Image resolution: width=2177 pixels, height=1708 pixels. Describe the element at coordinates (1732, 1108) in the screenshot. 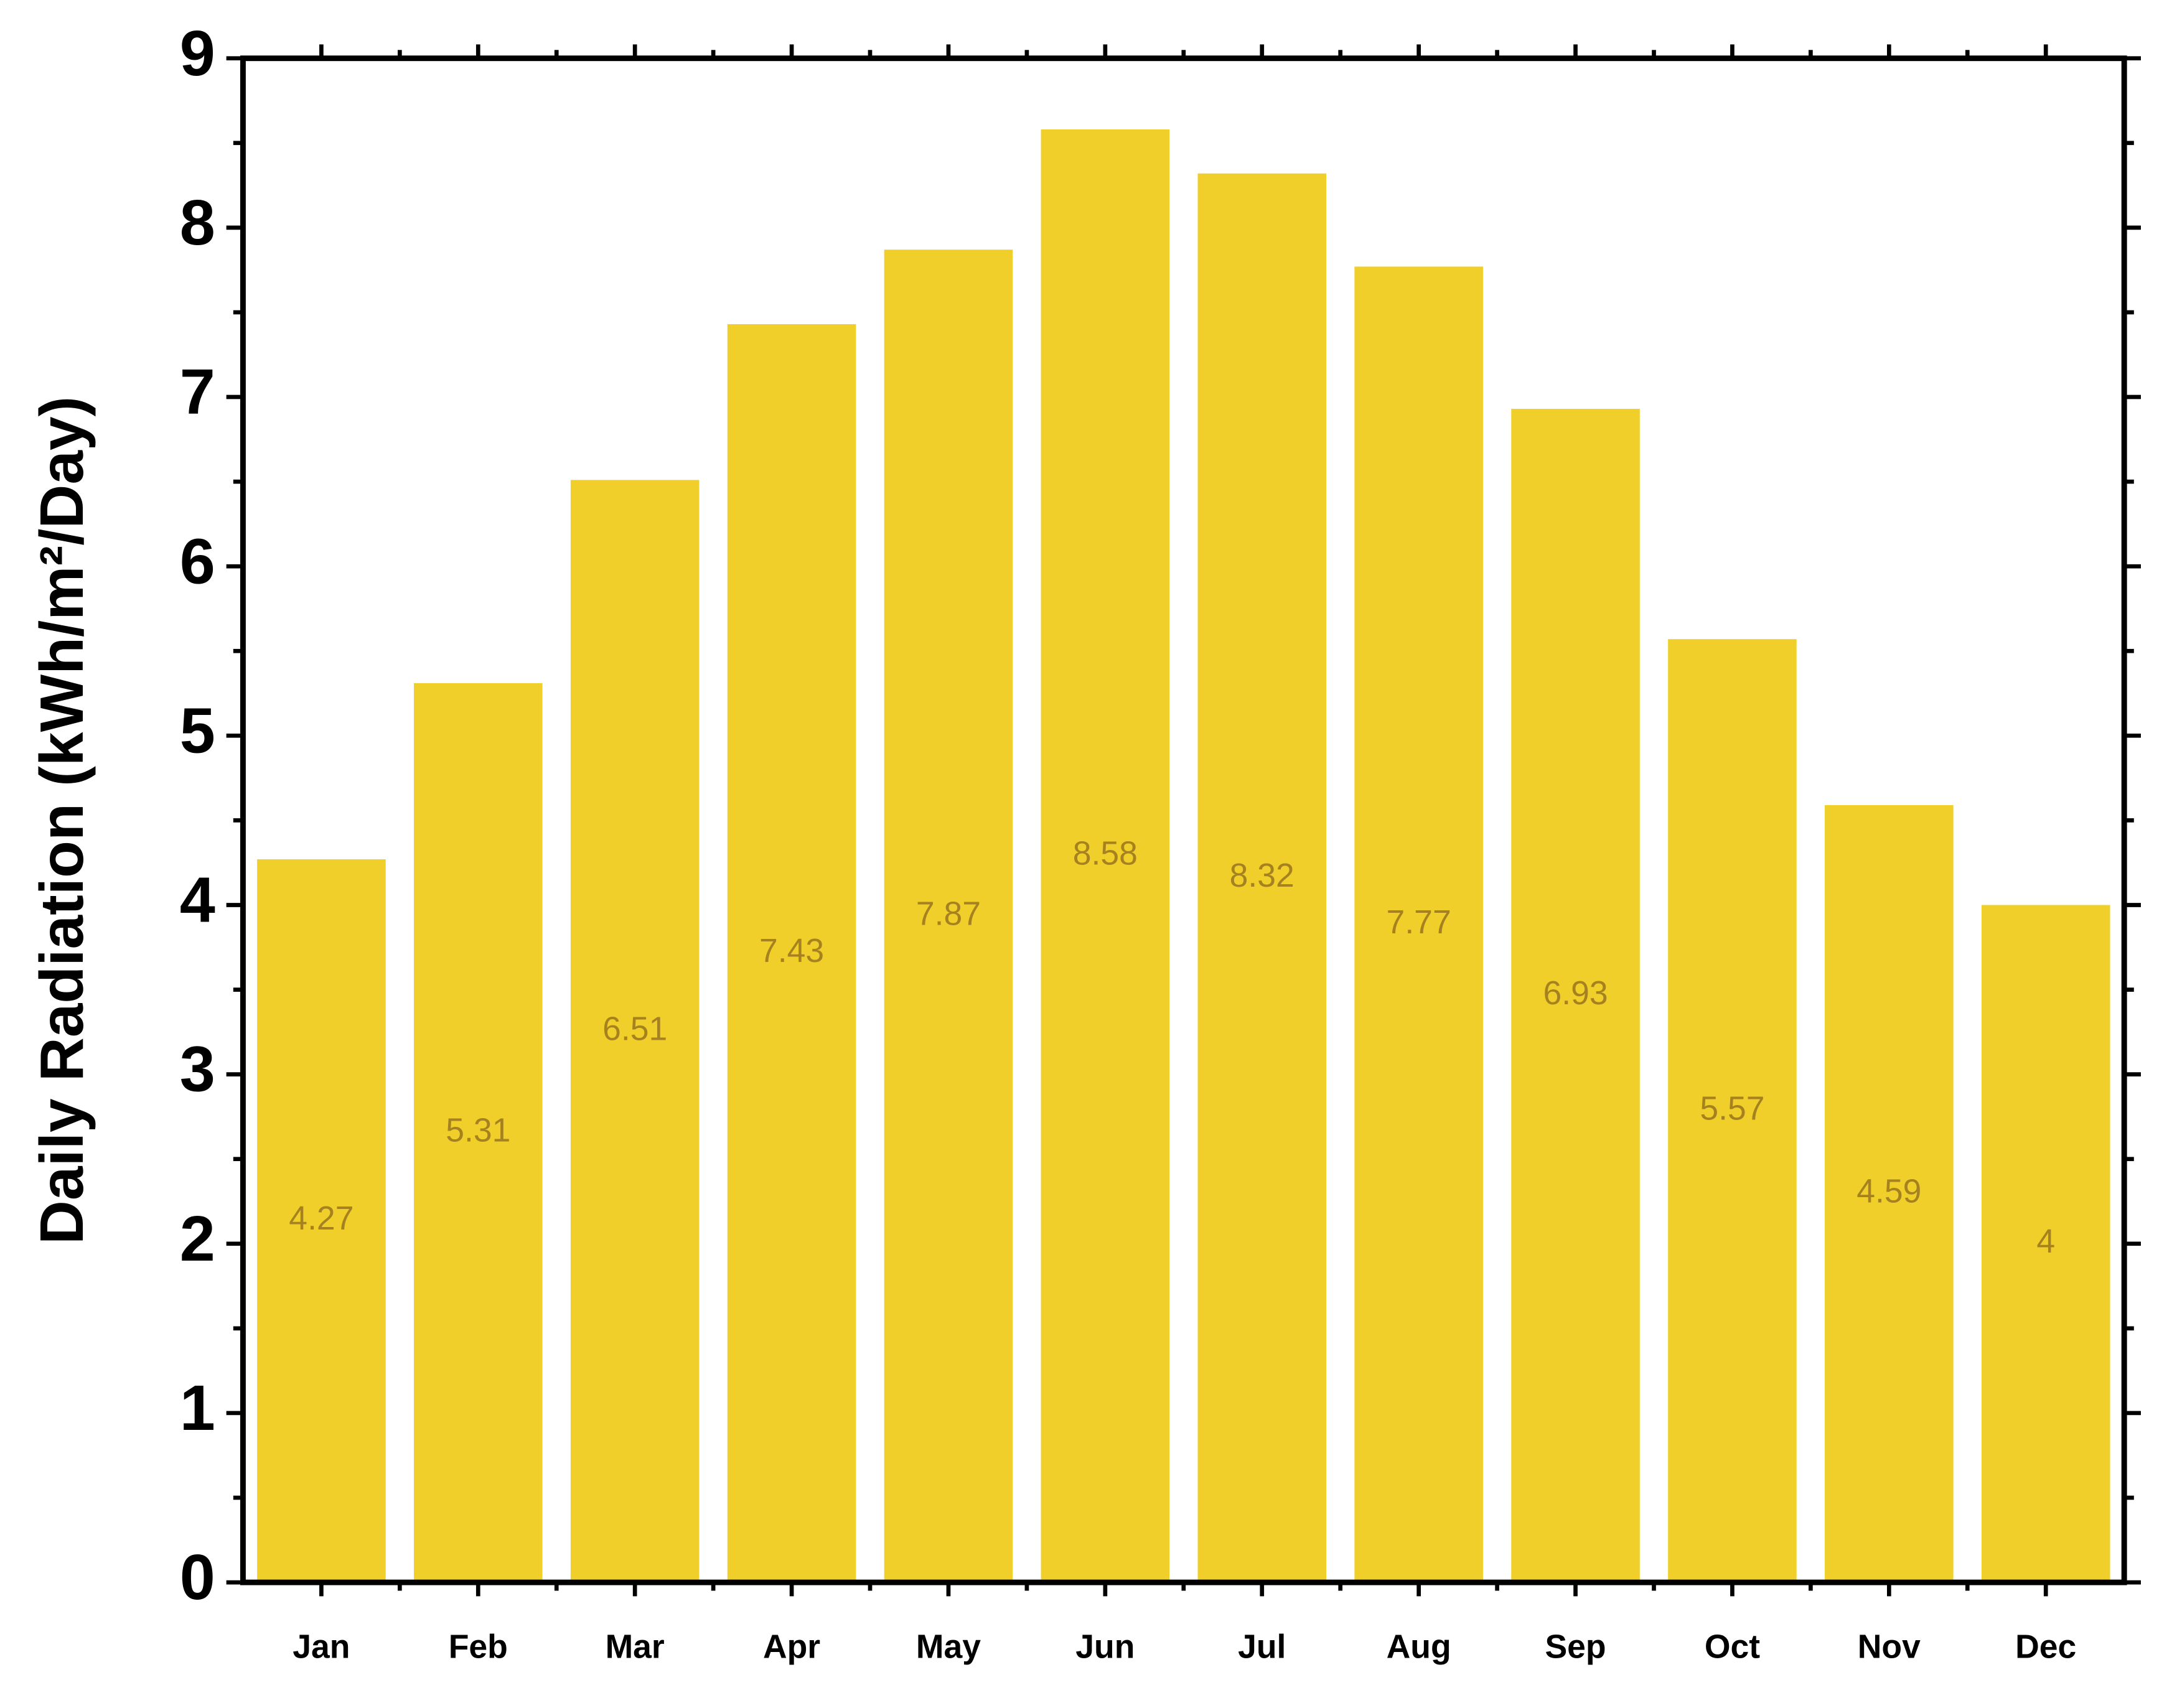

I see `value-label: 5.57` at that location.